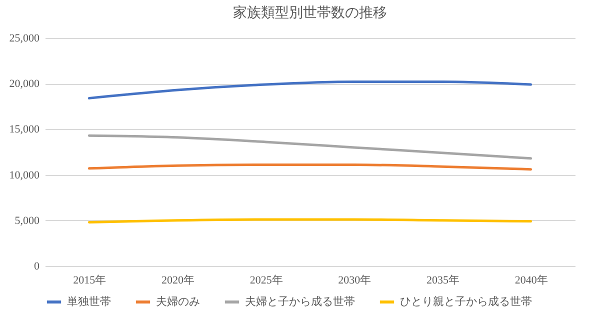 The image size is (600, 334). I want to click on x-tick-label: 2035年, so click(443, 280).